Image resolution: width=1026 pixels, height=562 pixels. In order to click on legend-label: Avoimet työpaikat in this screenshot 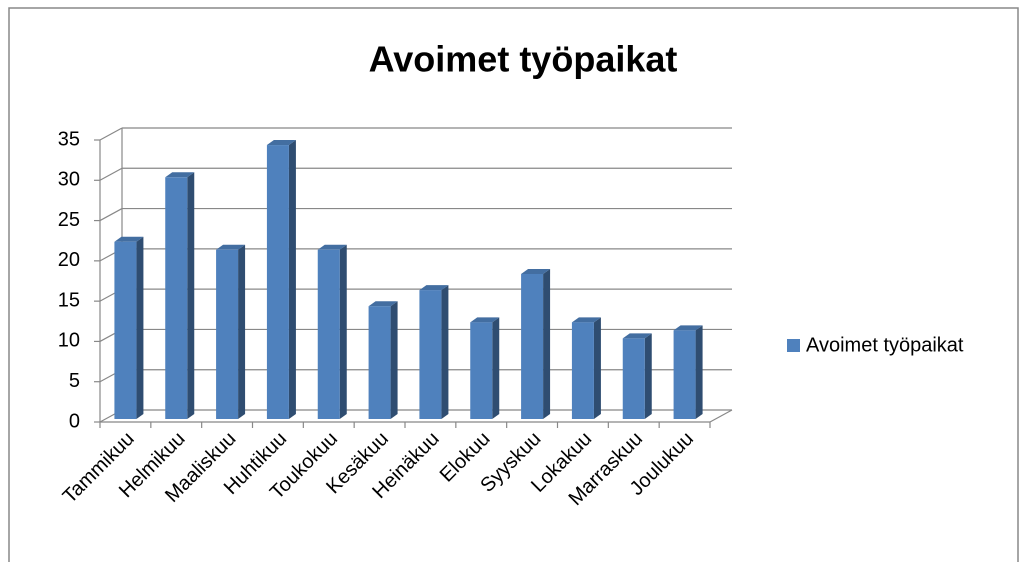, I will do `click(885, 345)`.